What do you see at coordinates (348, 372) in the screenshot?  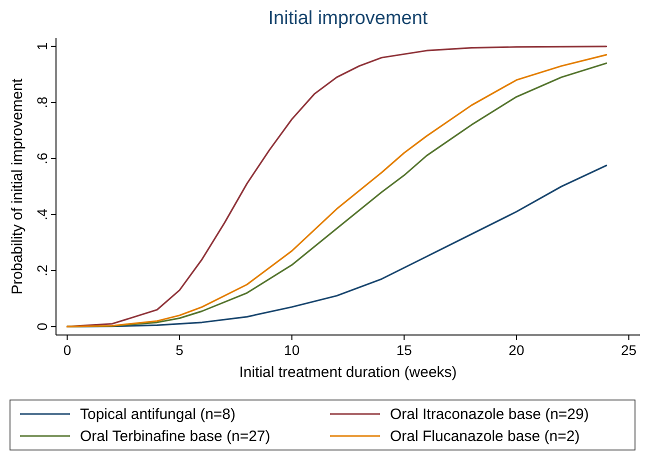 I see `x-axis-title: Initial treatment duration (weeks)` at bounding box center [348, 372].